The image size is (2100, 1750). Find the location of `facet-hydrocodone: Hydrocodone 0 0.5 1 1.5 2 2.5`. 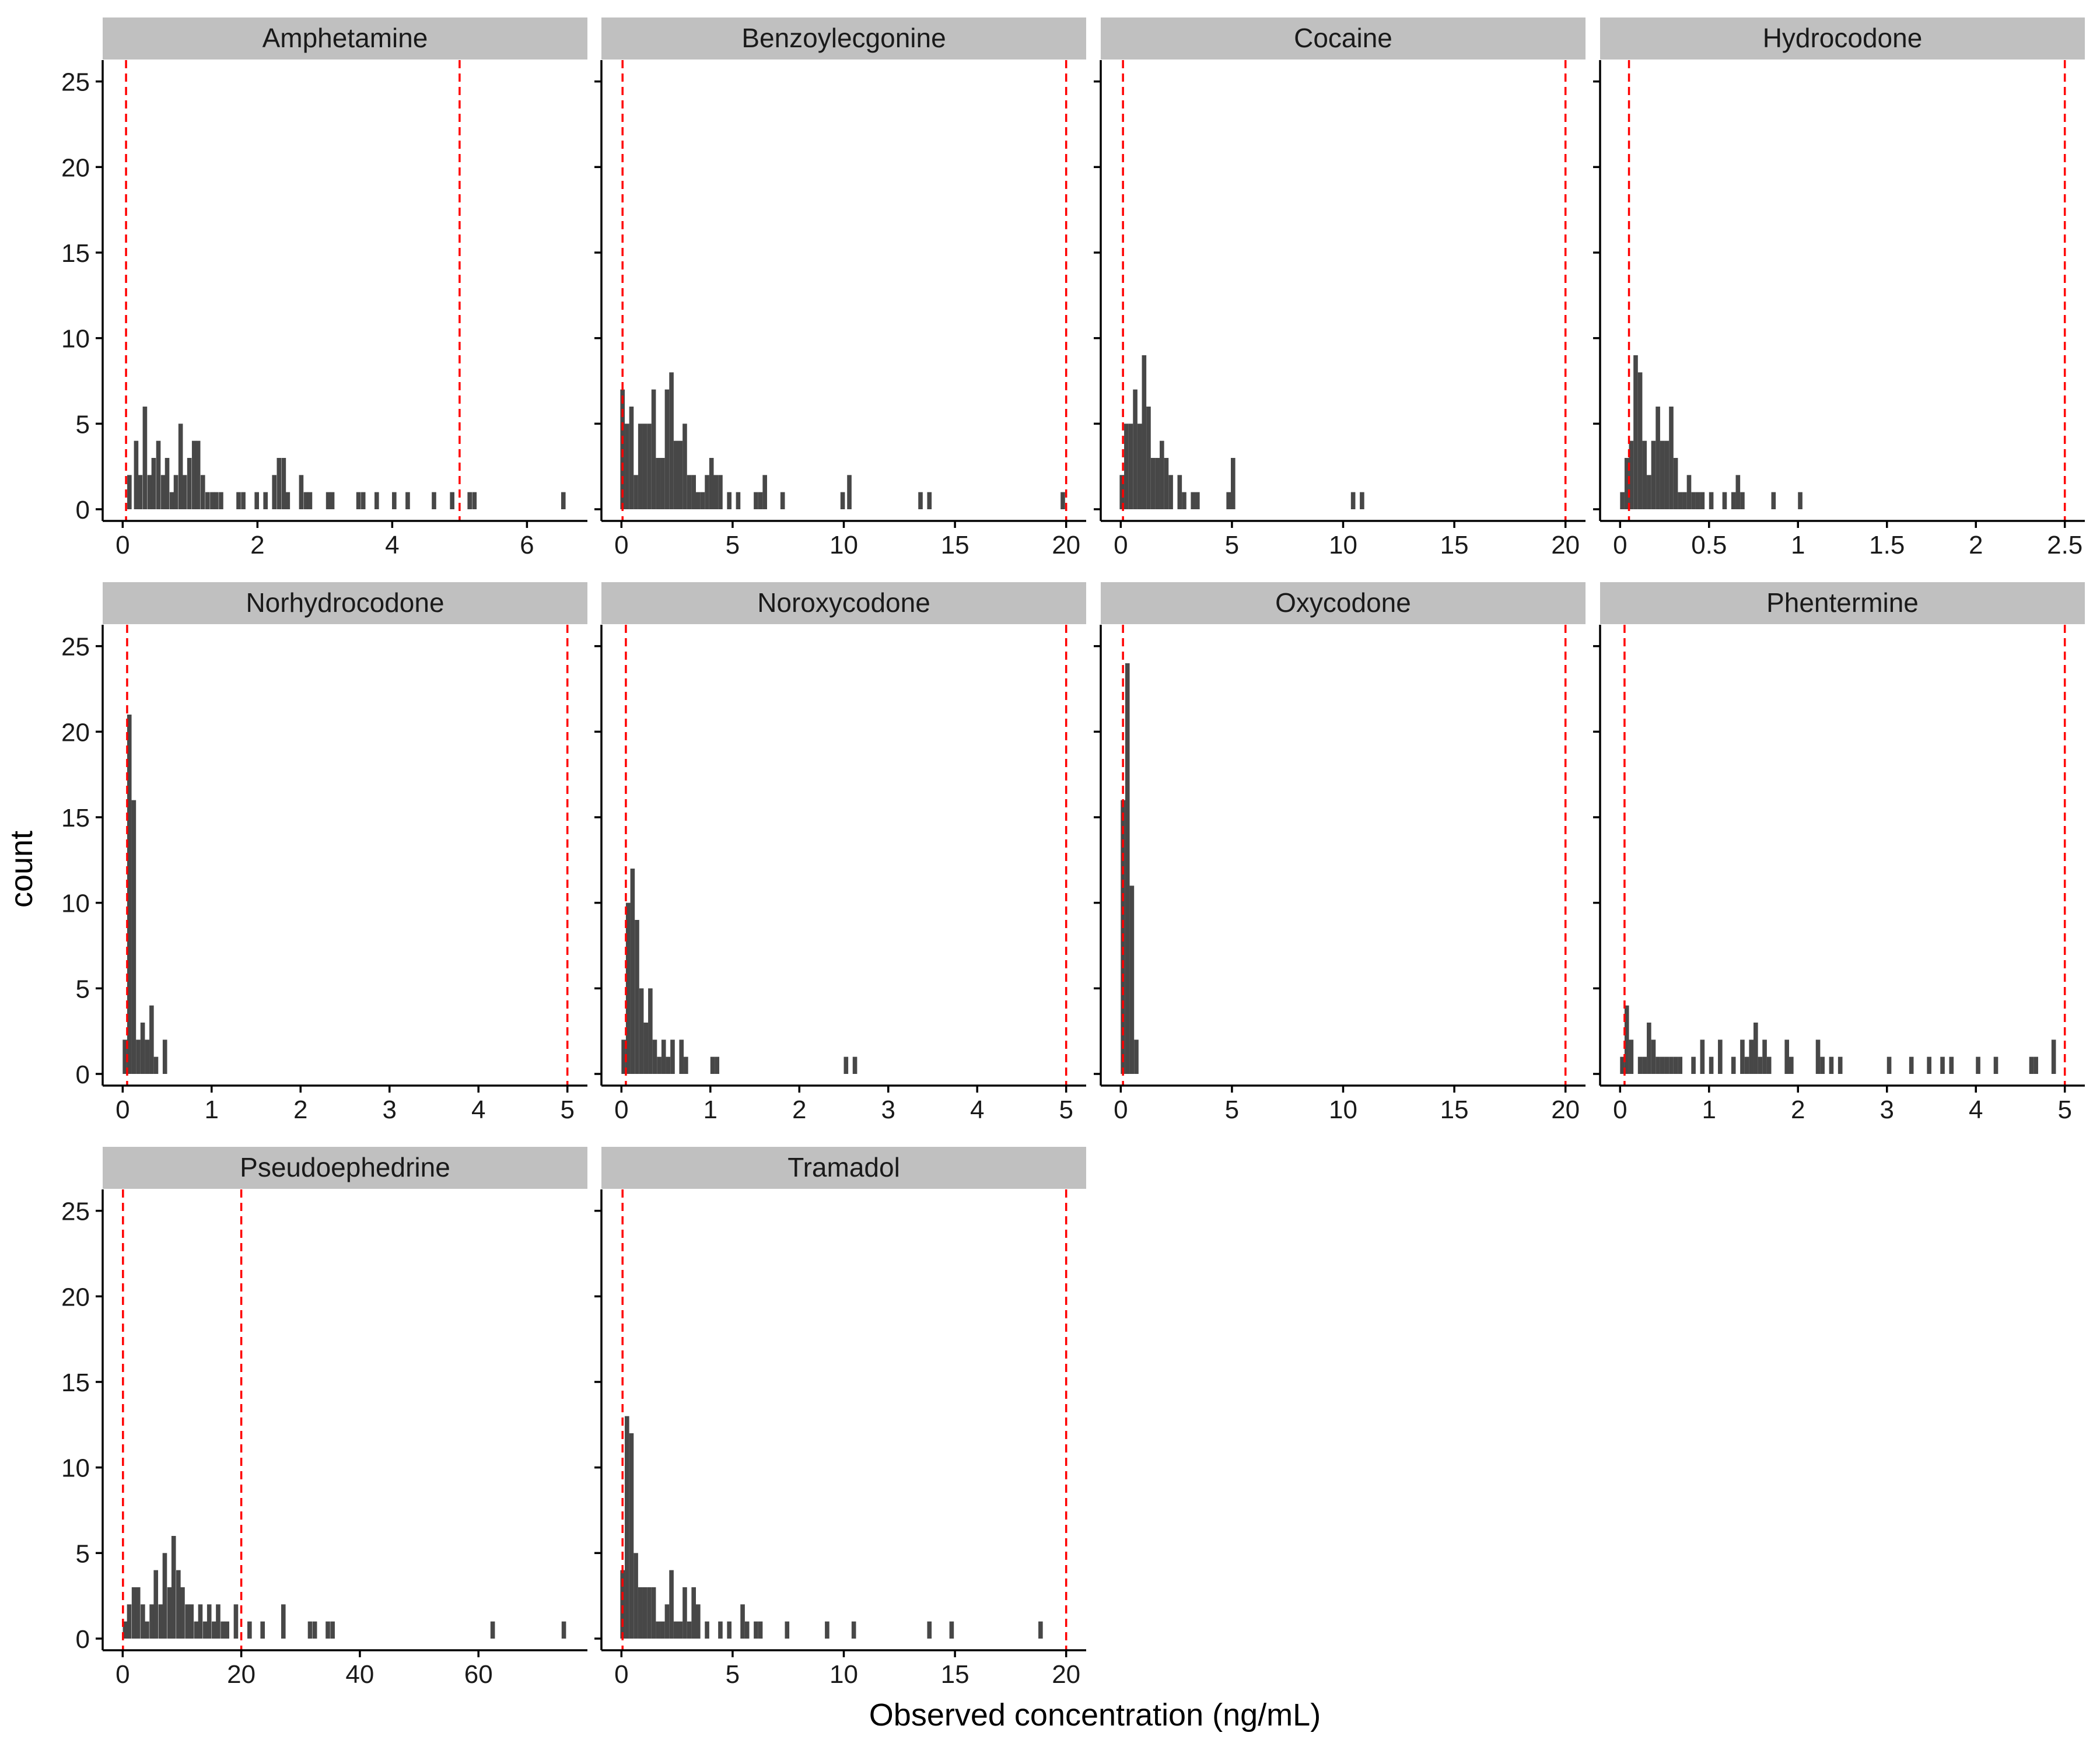

facet-hydrocodone: Hydrocodone 0 0.5 1 1.5 2 2.5 is located at coordinates (1839, 288).